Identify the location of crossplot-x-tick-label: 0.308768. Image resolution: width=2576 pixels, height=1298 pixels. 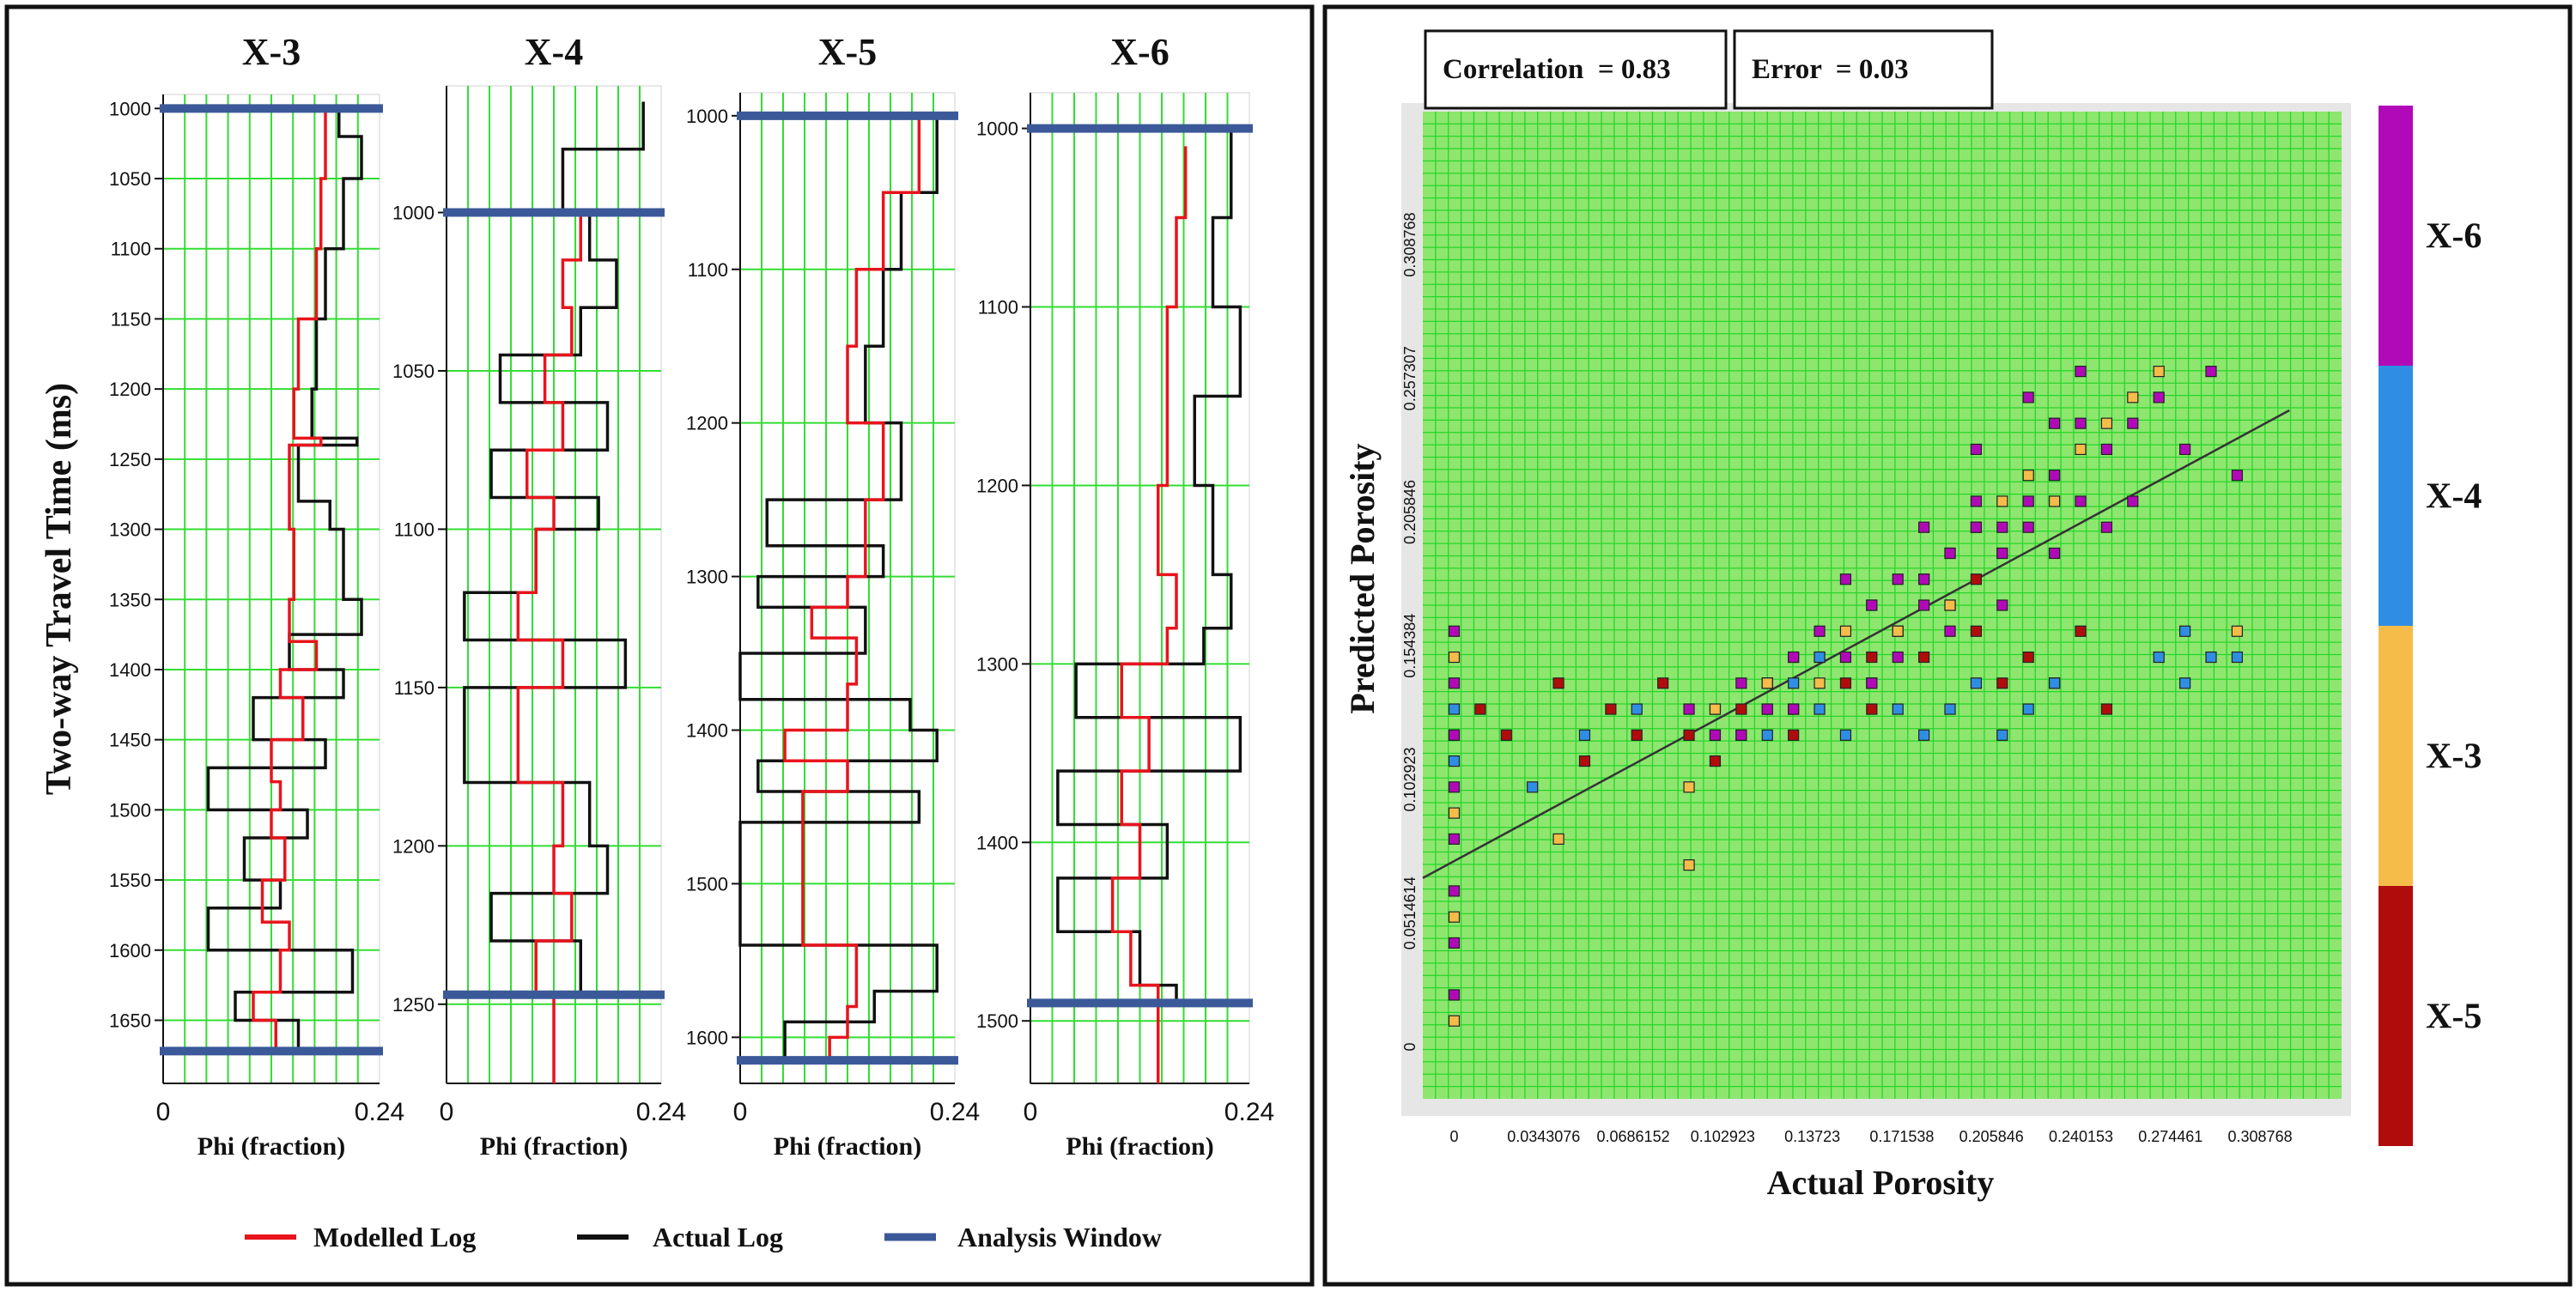
(2260, 1136).